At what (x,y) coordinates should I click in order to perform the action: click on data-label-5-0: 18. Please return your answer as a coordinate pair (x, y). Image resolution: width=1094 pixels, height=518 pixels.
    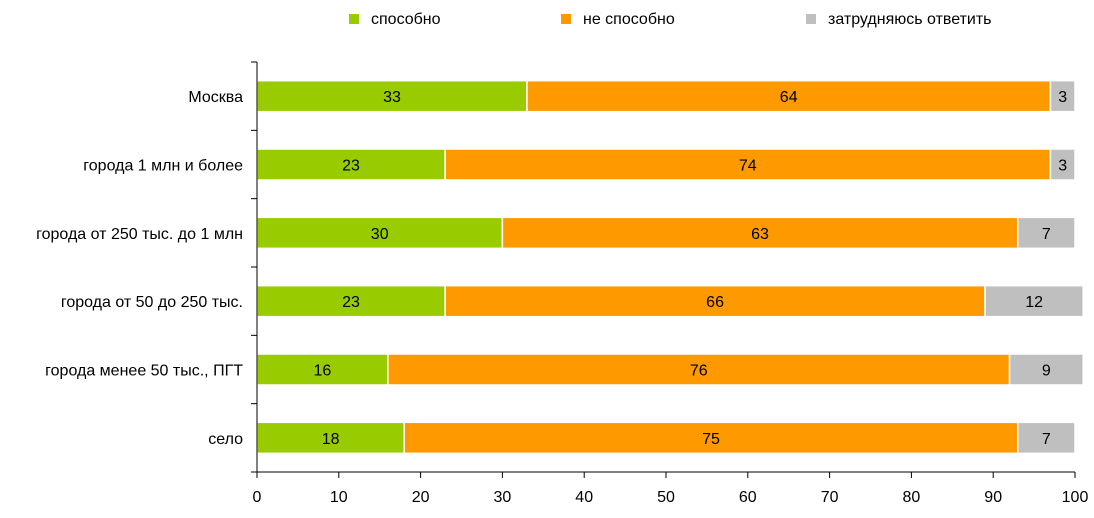
    Looking at the image, I should click on (331, 439).